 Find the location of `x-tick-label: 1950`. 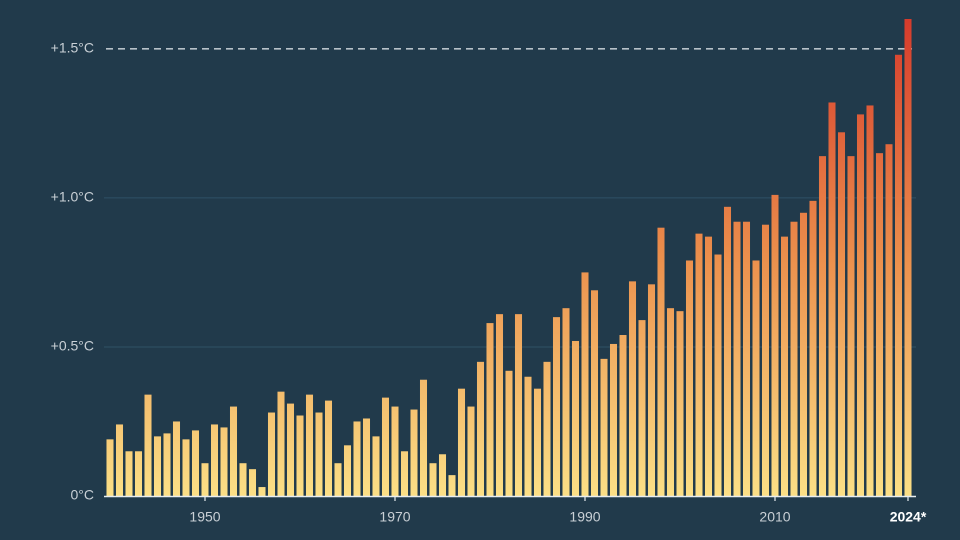

x-tick-label: 1950 is located at coordinates (204, 517).